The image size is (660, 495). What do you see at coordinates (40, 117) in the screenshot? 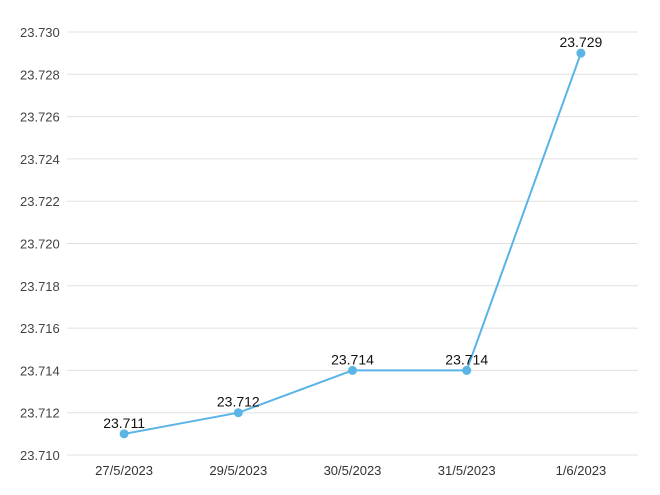
I see `y-tick-label: 23.726` at bounding box center [40, 117].